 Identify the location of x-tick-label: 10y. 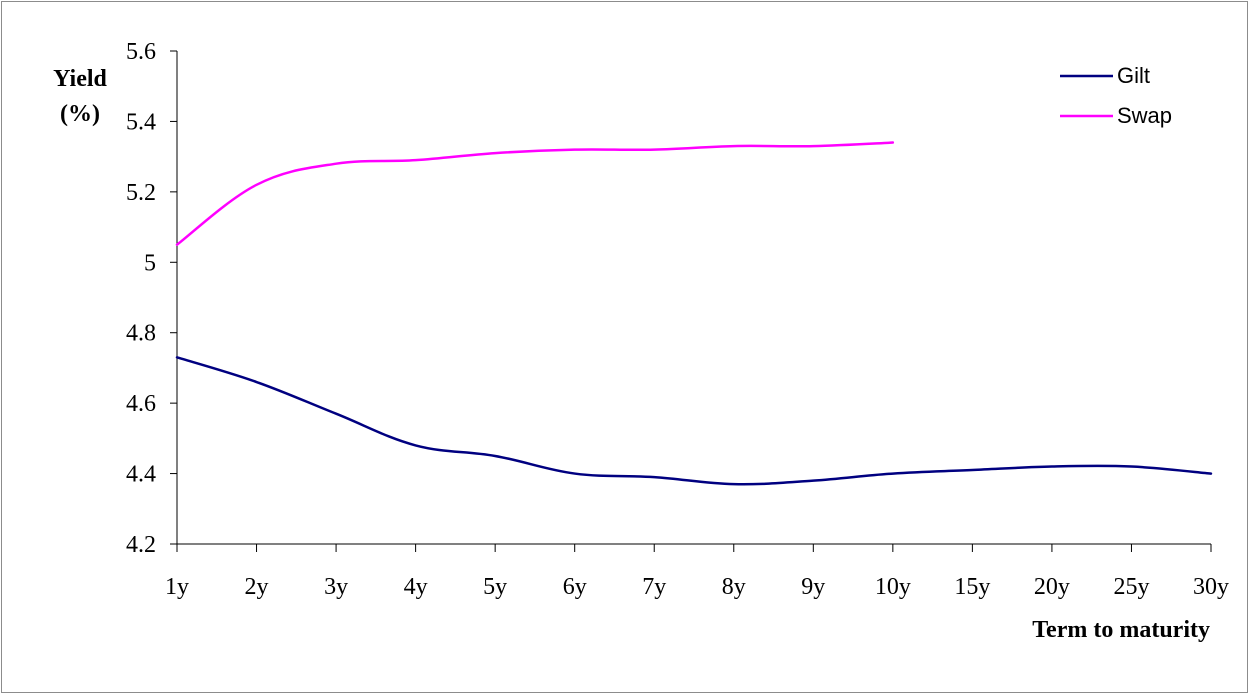
(893, 587).